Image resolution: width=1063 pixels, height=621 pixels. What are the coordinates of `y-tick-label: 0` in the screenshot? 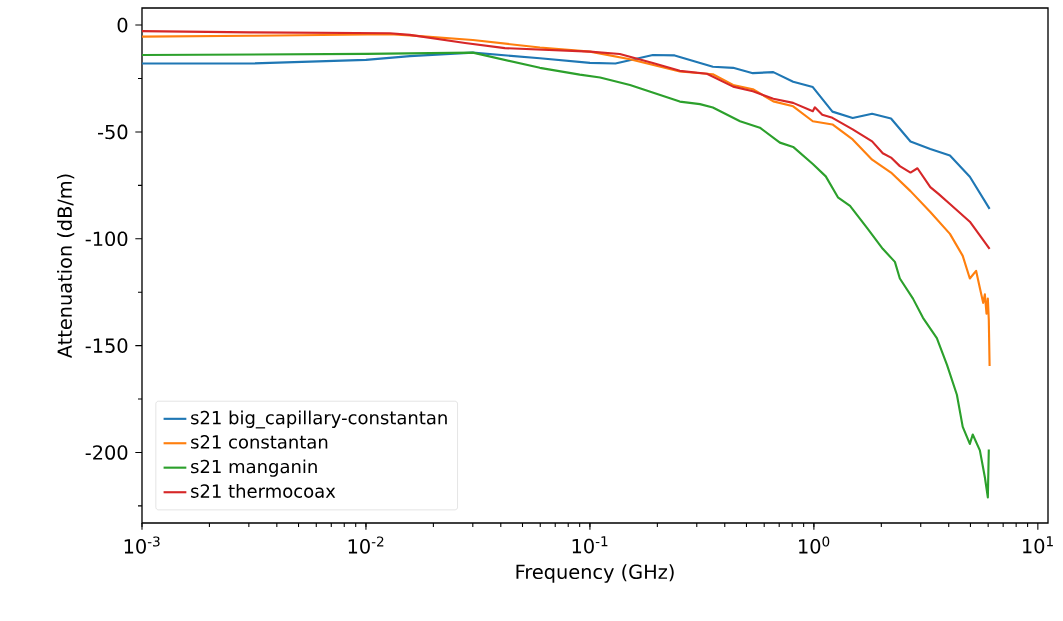 It's located at (122, 25).